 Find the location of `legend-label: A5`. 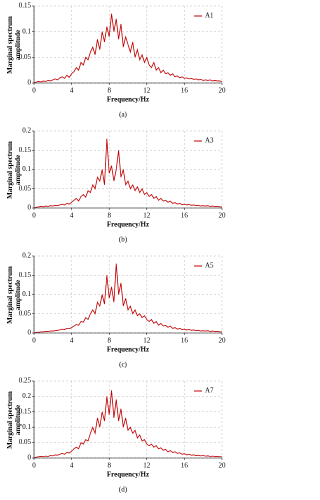

legend-label: A5 is located at coordinates (209, 266).